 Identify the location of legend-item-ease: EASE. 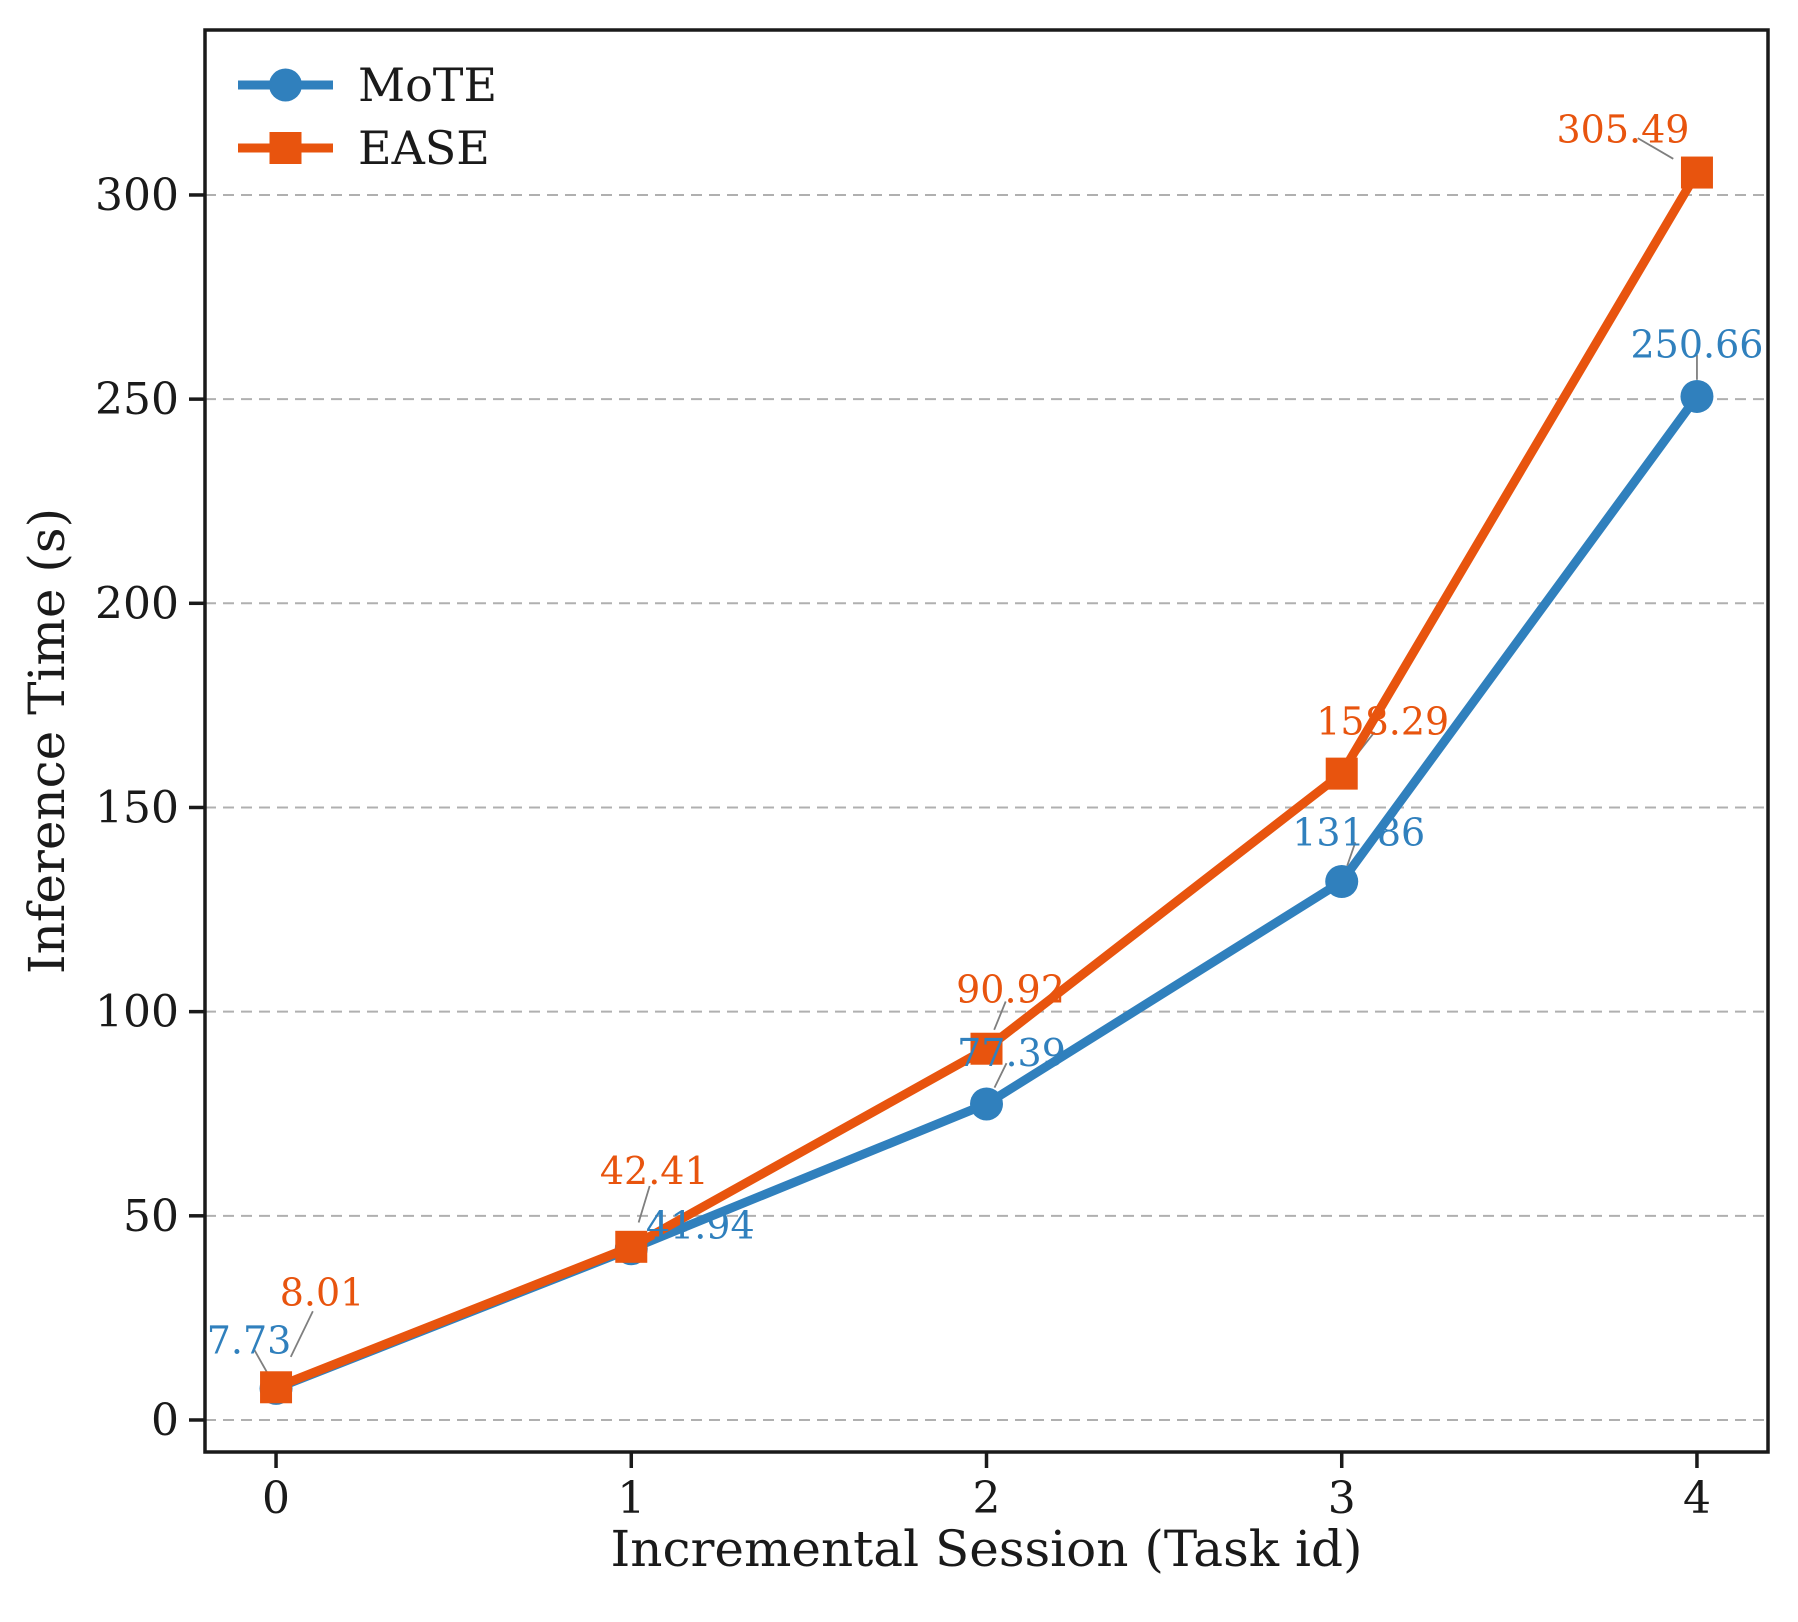
(364, 148).